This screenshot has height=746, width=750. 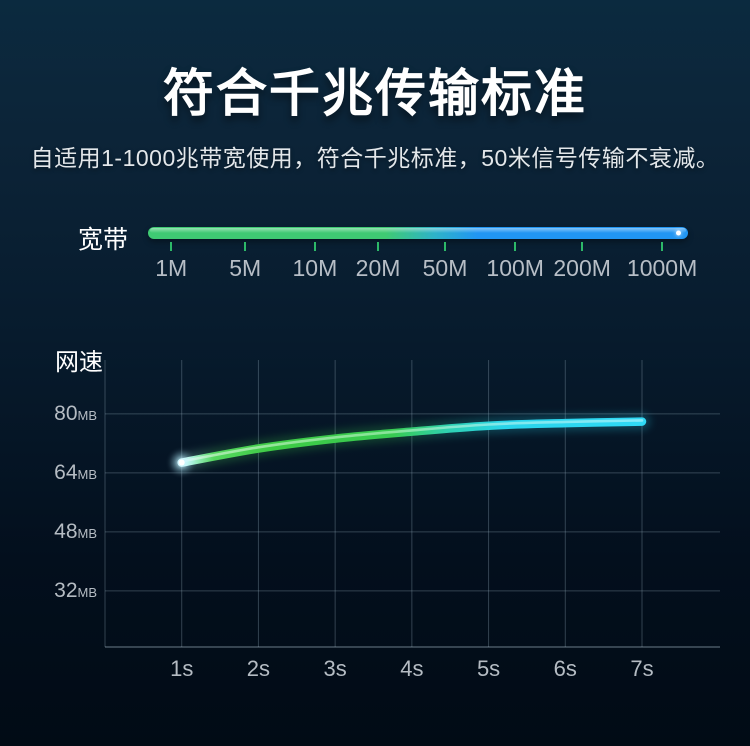 What do you see at coordinates (335, 668) in the screenshot?
I see `x-axis-tick-label: 3s` at bounding box center [335, 668].